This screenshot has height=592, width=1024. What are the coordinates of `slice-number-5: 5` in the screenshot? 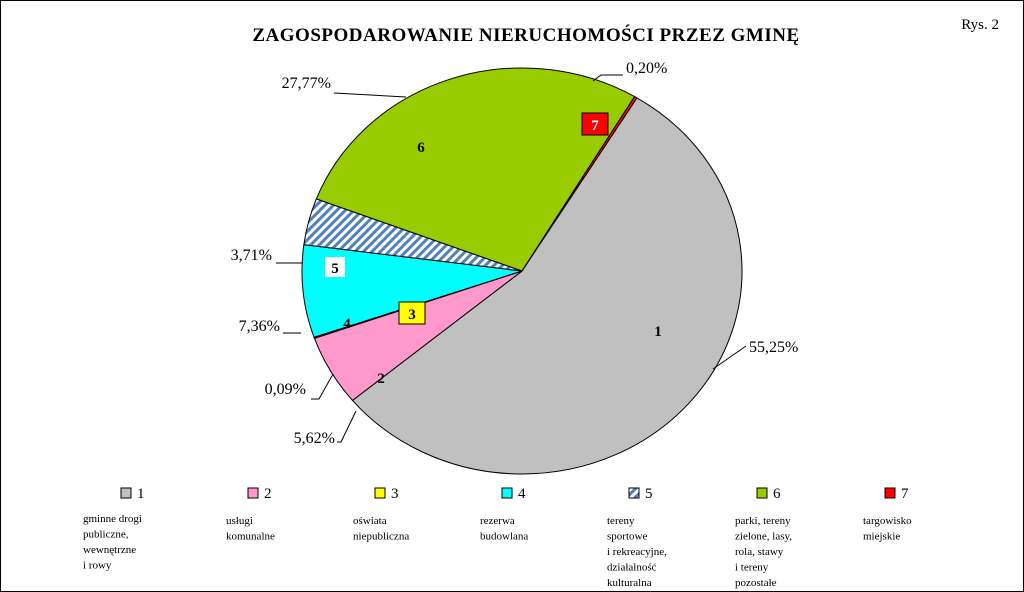 It's located at (335, 269).